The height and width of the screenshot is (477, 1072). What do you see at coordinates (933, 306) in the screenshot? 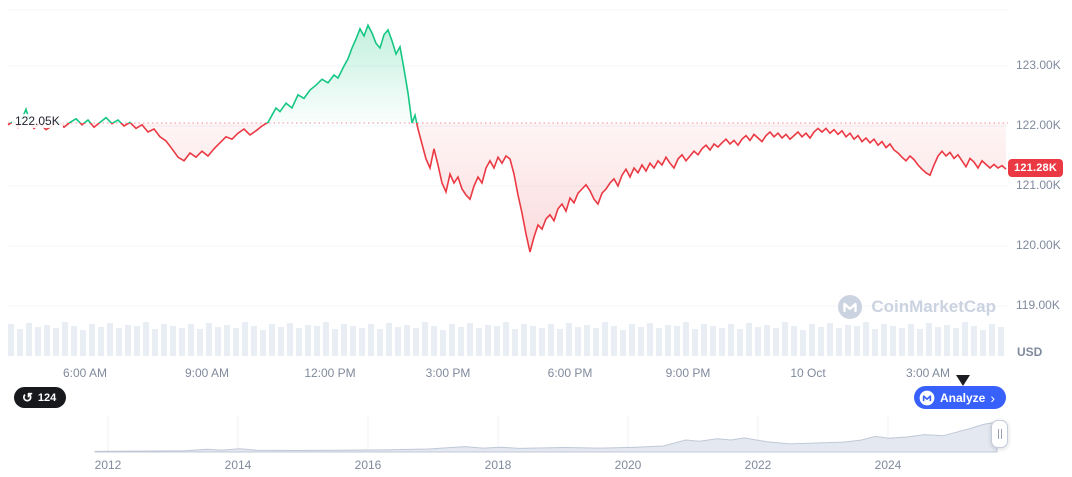
I see `watermark-text: CoinMarketCap` at bounding box center [933, 306].